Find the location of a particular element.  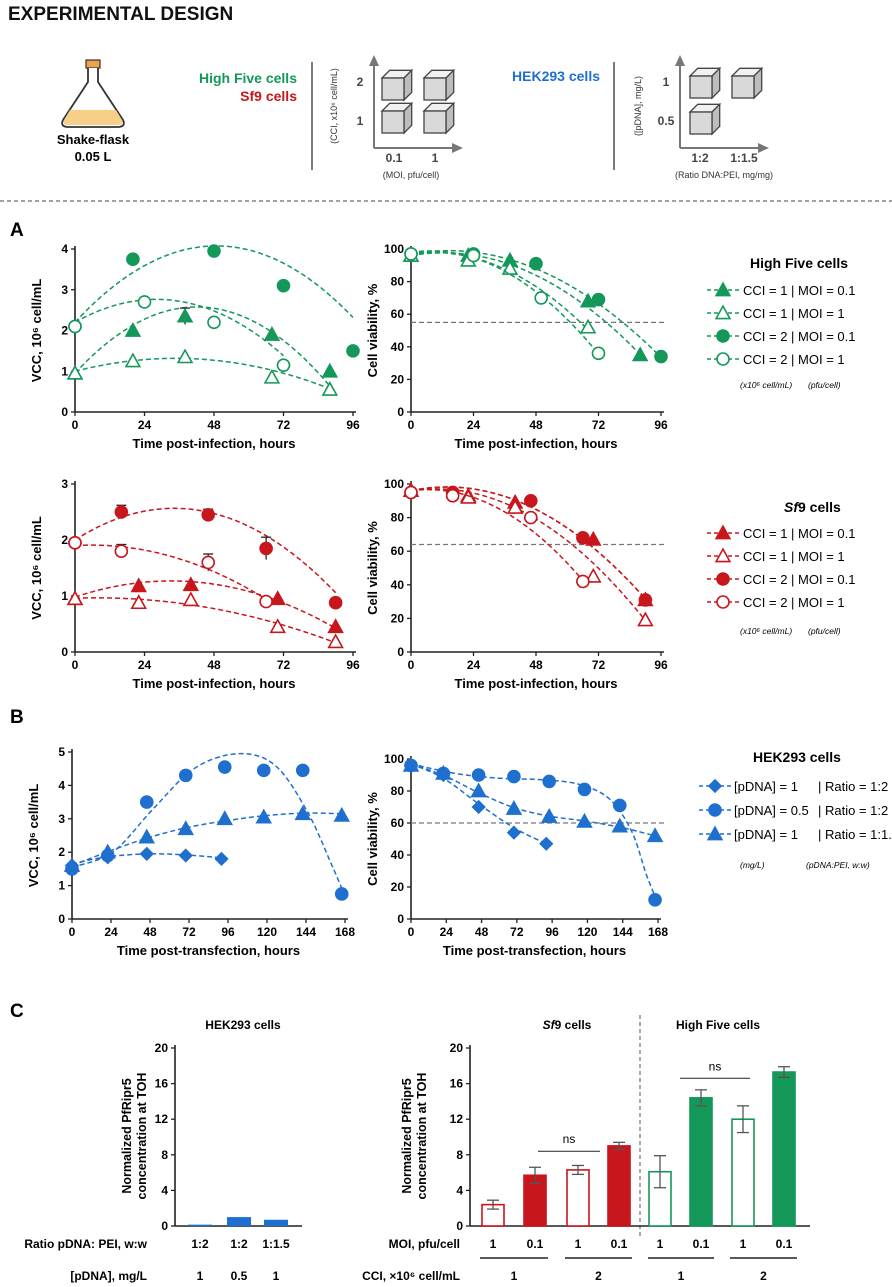

hek-design-cubes is located at coordinates (726, 101).